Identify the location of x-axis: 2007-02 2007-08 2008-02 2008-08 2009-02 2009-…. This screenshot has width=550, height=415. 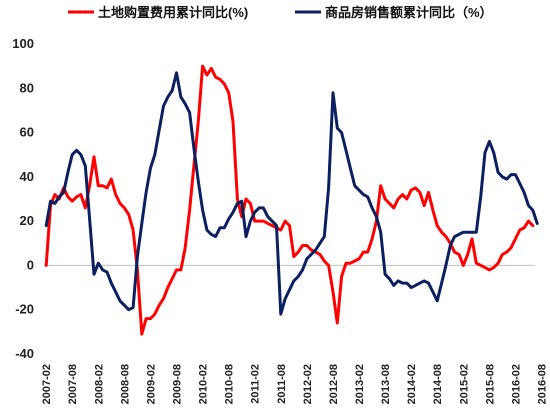
(295, 384).